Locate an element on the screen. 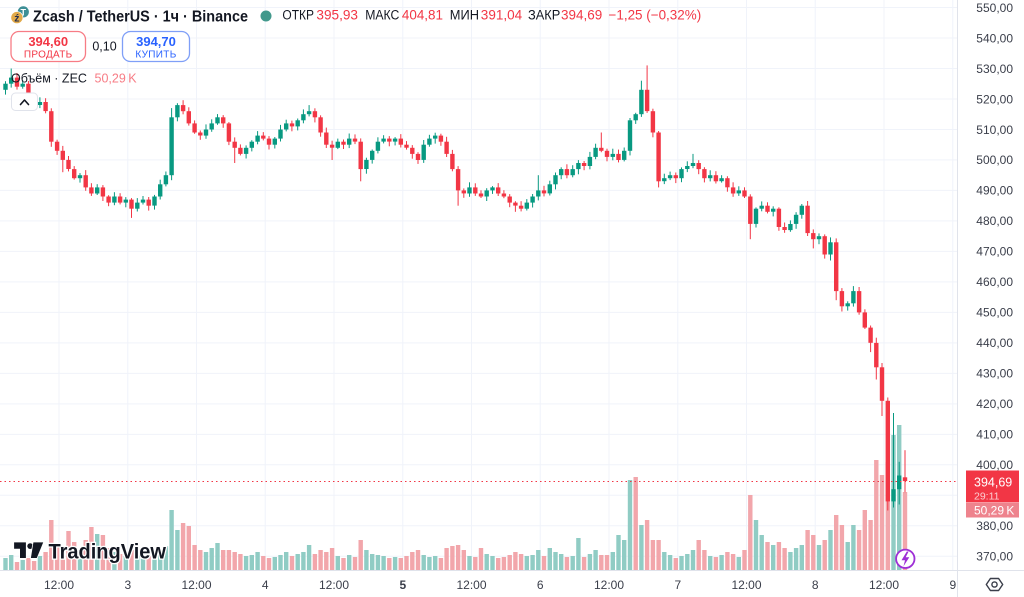 The height and width of the screenshot is (597, 1024). svg-text: 404,81 is located at coordinates (422, 15).